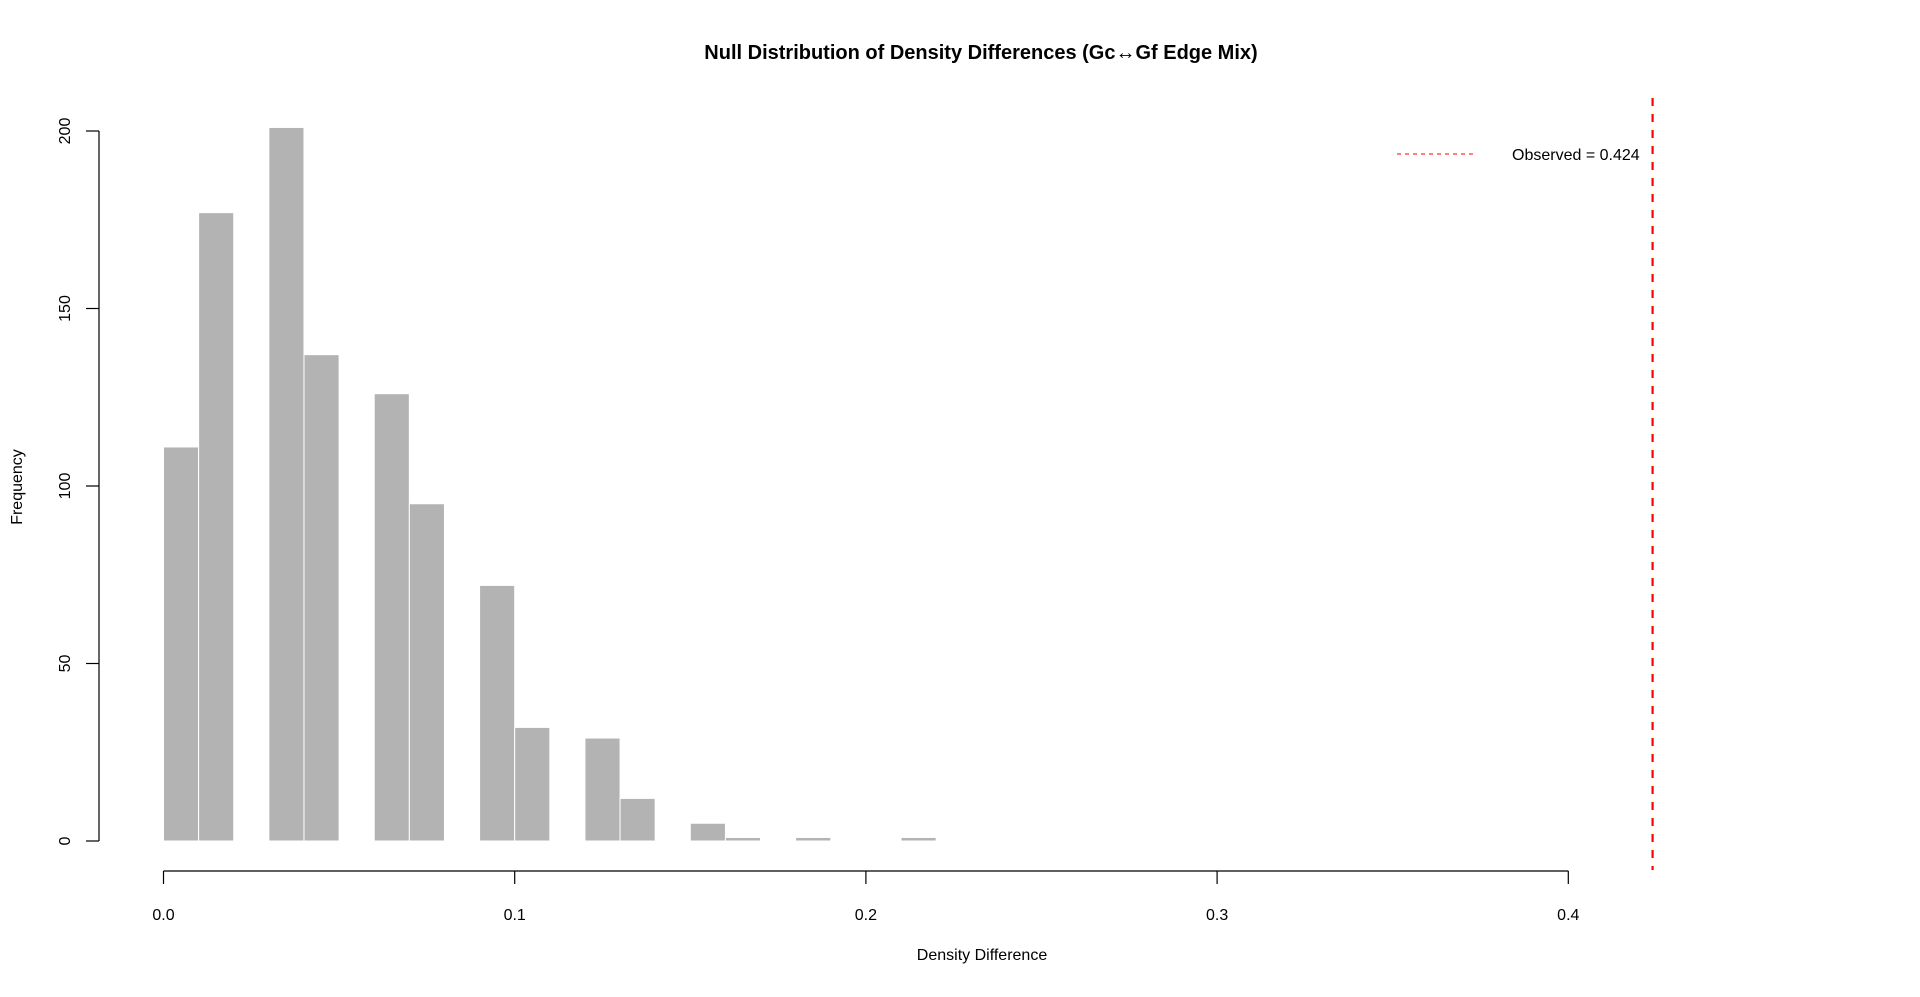  Describe the element at coordinates (65, 486) in the screenshot. I see `y-tick-label: 100` at that location.